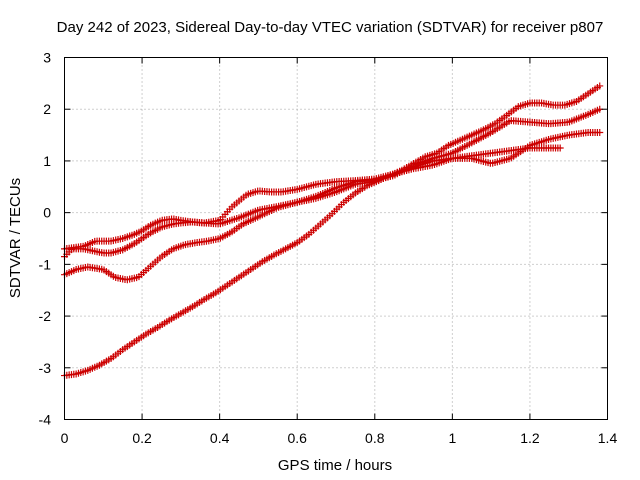 Image resolution: width=640 pixels, height=480 pixels. I want to click on y-tick-label: 0, so click(47, 213).